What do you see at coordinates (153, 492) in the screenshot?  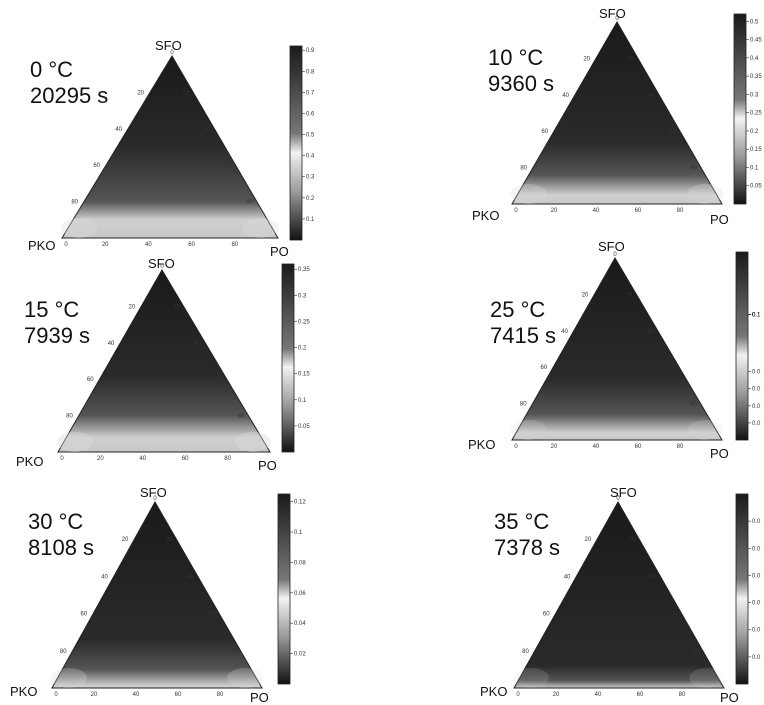 I see `top-vertex-label: SFO` at bounding box center [153, 492].